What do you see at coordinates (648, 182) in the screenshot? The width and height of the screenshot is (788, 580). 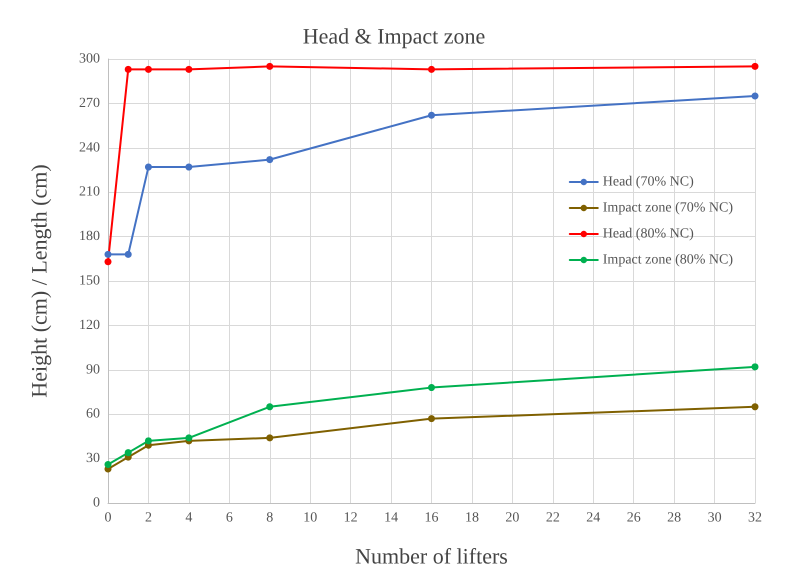 I see `legend-label: Head (70% NC)` at bounding box center [648, 182].